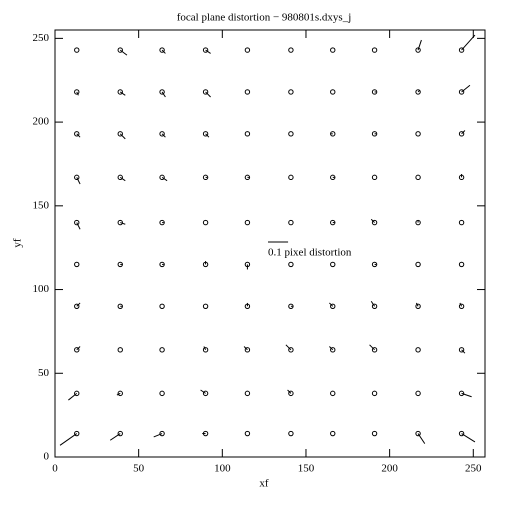  I want to click on y-tick-label: 50, so click(44, 373).